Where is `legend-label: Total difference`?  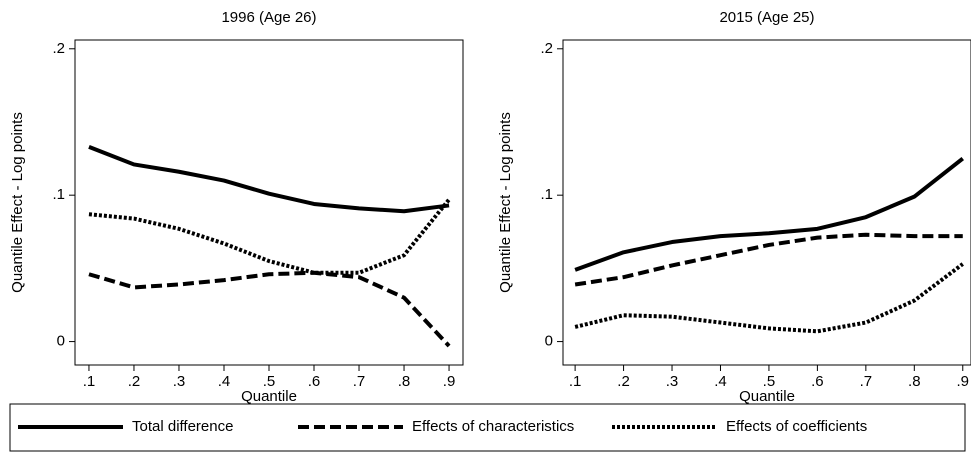 legend-label: Total difference is located at coordinates (182, 426).